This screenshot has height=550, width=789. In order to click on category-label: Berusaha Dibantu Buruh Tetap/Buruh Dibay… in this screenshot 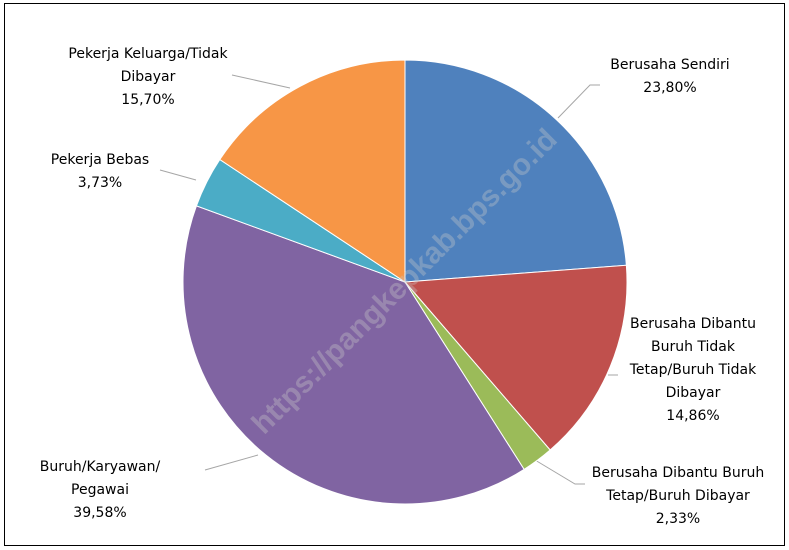, I will do `click(678, 484)`.